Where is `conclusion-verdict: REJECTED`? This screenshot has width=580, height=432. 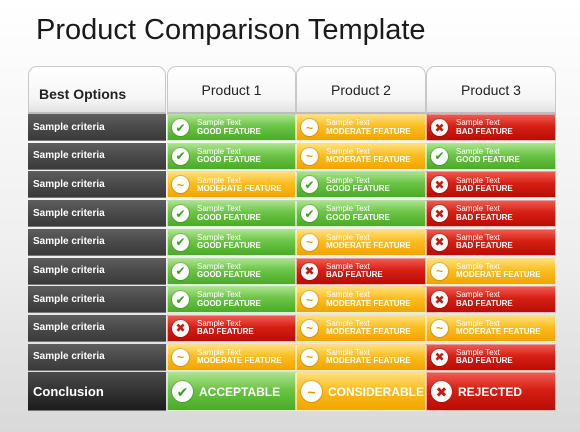 conclusion-verdict: REJECTED is located at coordinates (490, 391).